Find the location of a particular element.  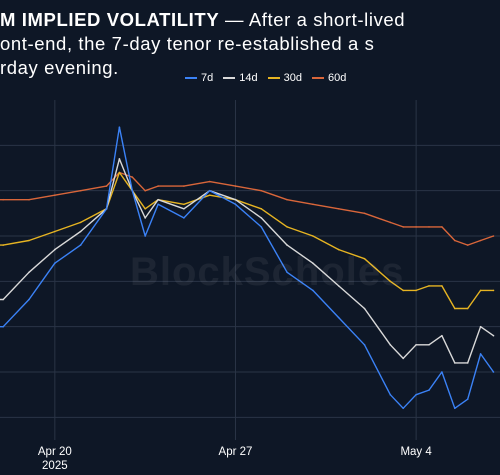

legend-label-30d: 30d is located at coordinates (292, 78).